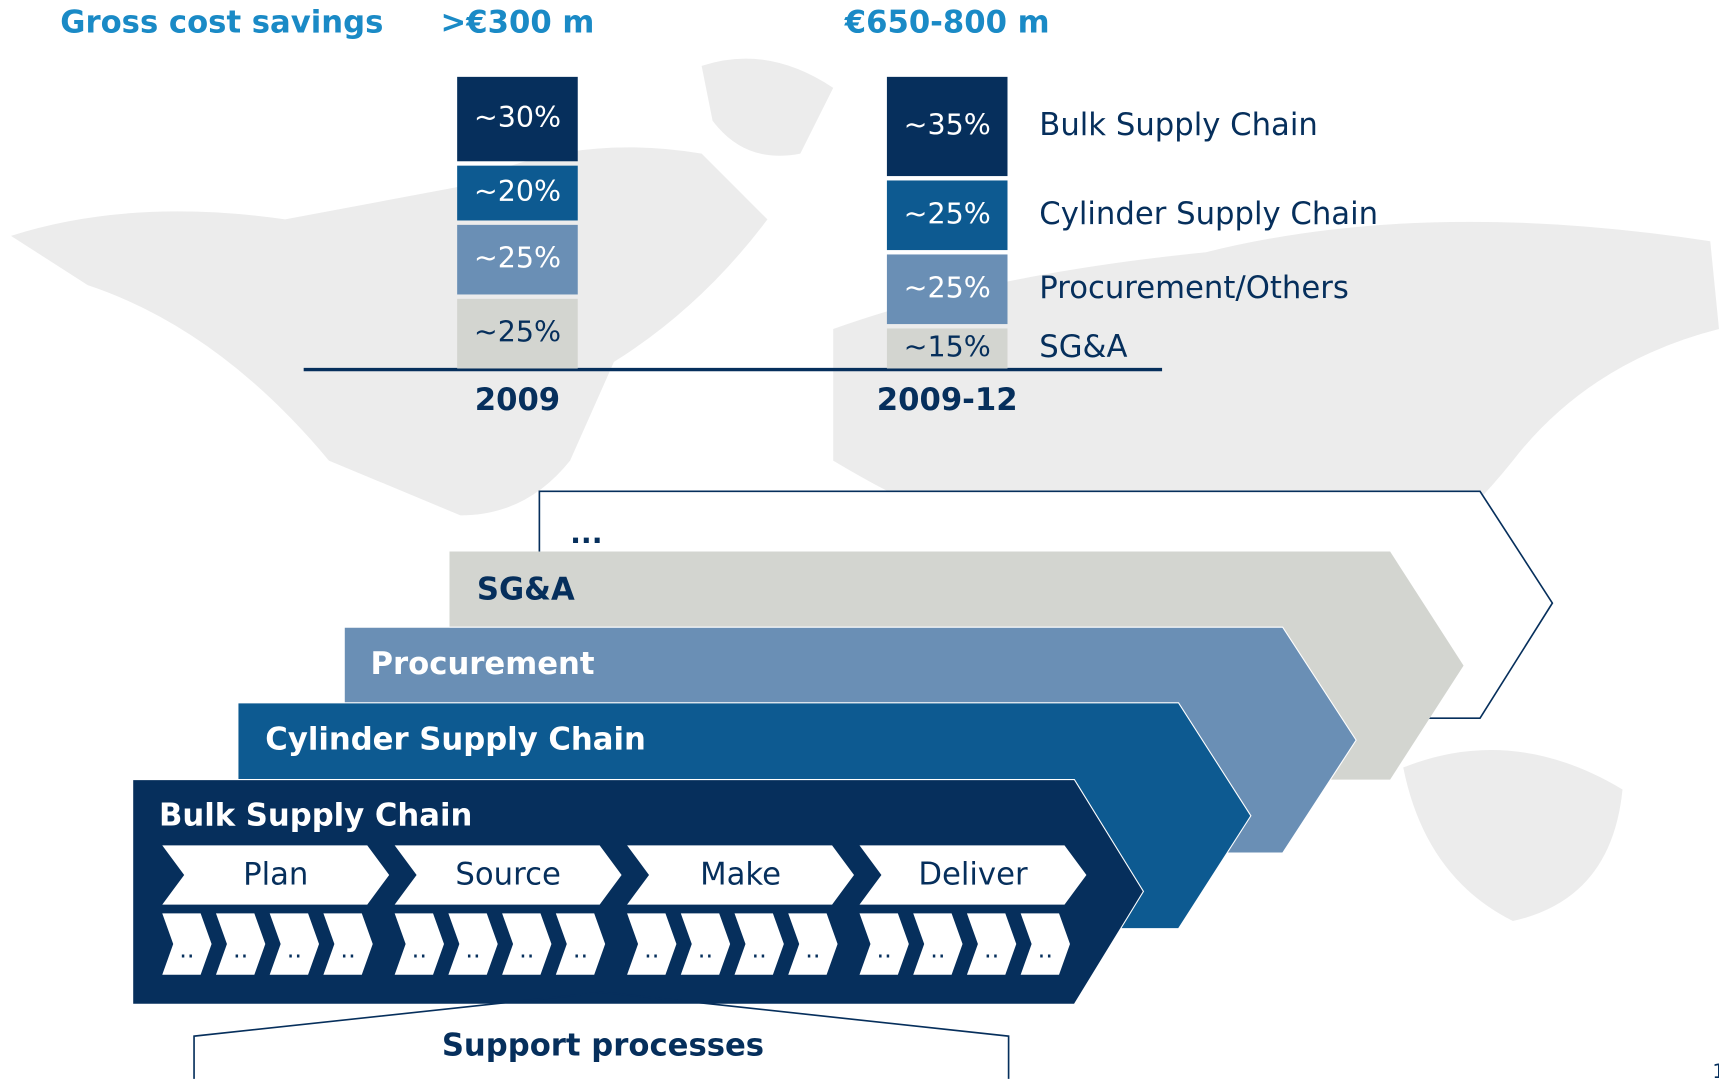  I want to click on legend-label: Procurement/Others, so click(1194, 288).